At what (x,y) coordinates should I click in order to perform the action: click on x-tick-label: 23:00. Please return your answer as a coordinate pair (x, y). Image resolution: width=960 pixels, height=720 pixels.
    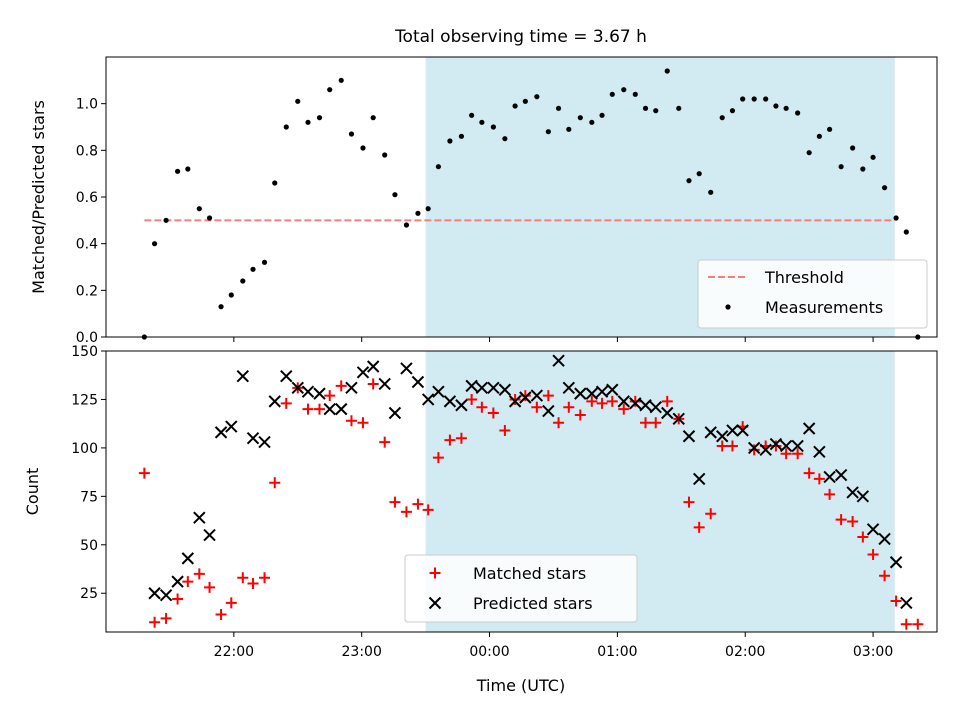
    Looking at the image, I should click on (362, 652).